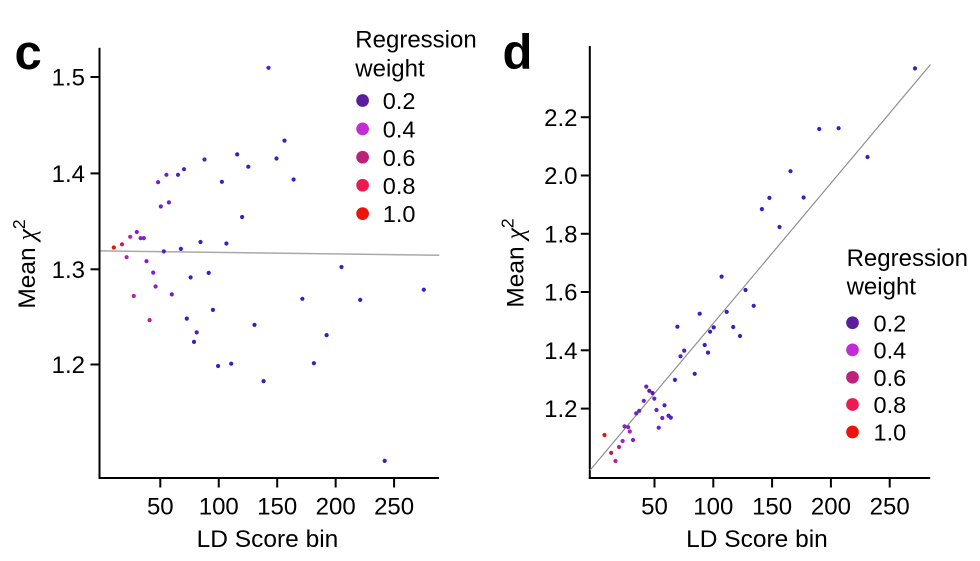  Describe the element at coordinates (68, 270) in the screenshot. I see `svg-text: 1.3` at that location.